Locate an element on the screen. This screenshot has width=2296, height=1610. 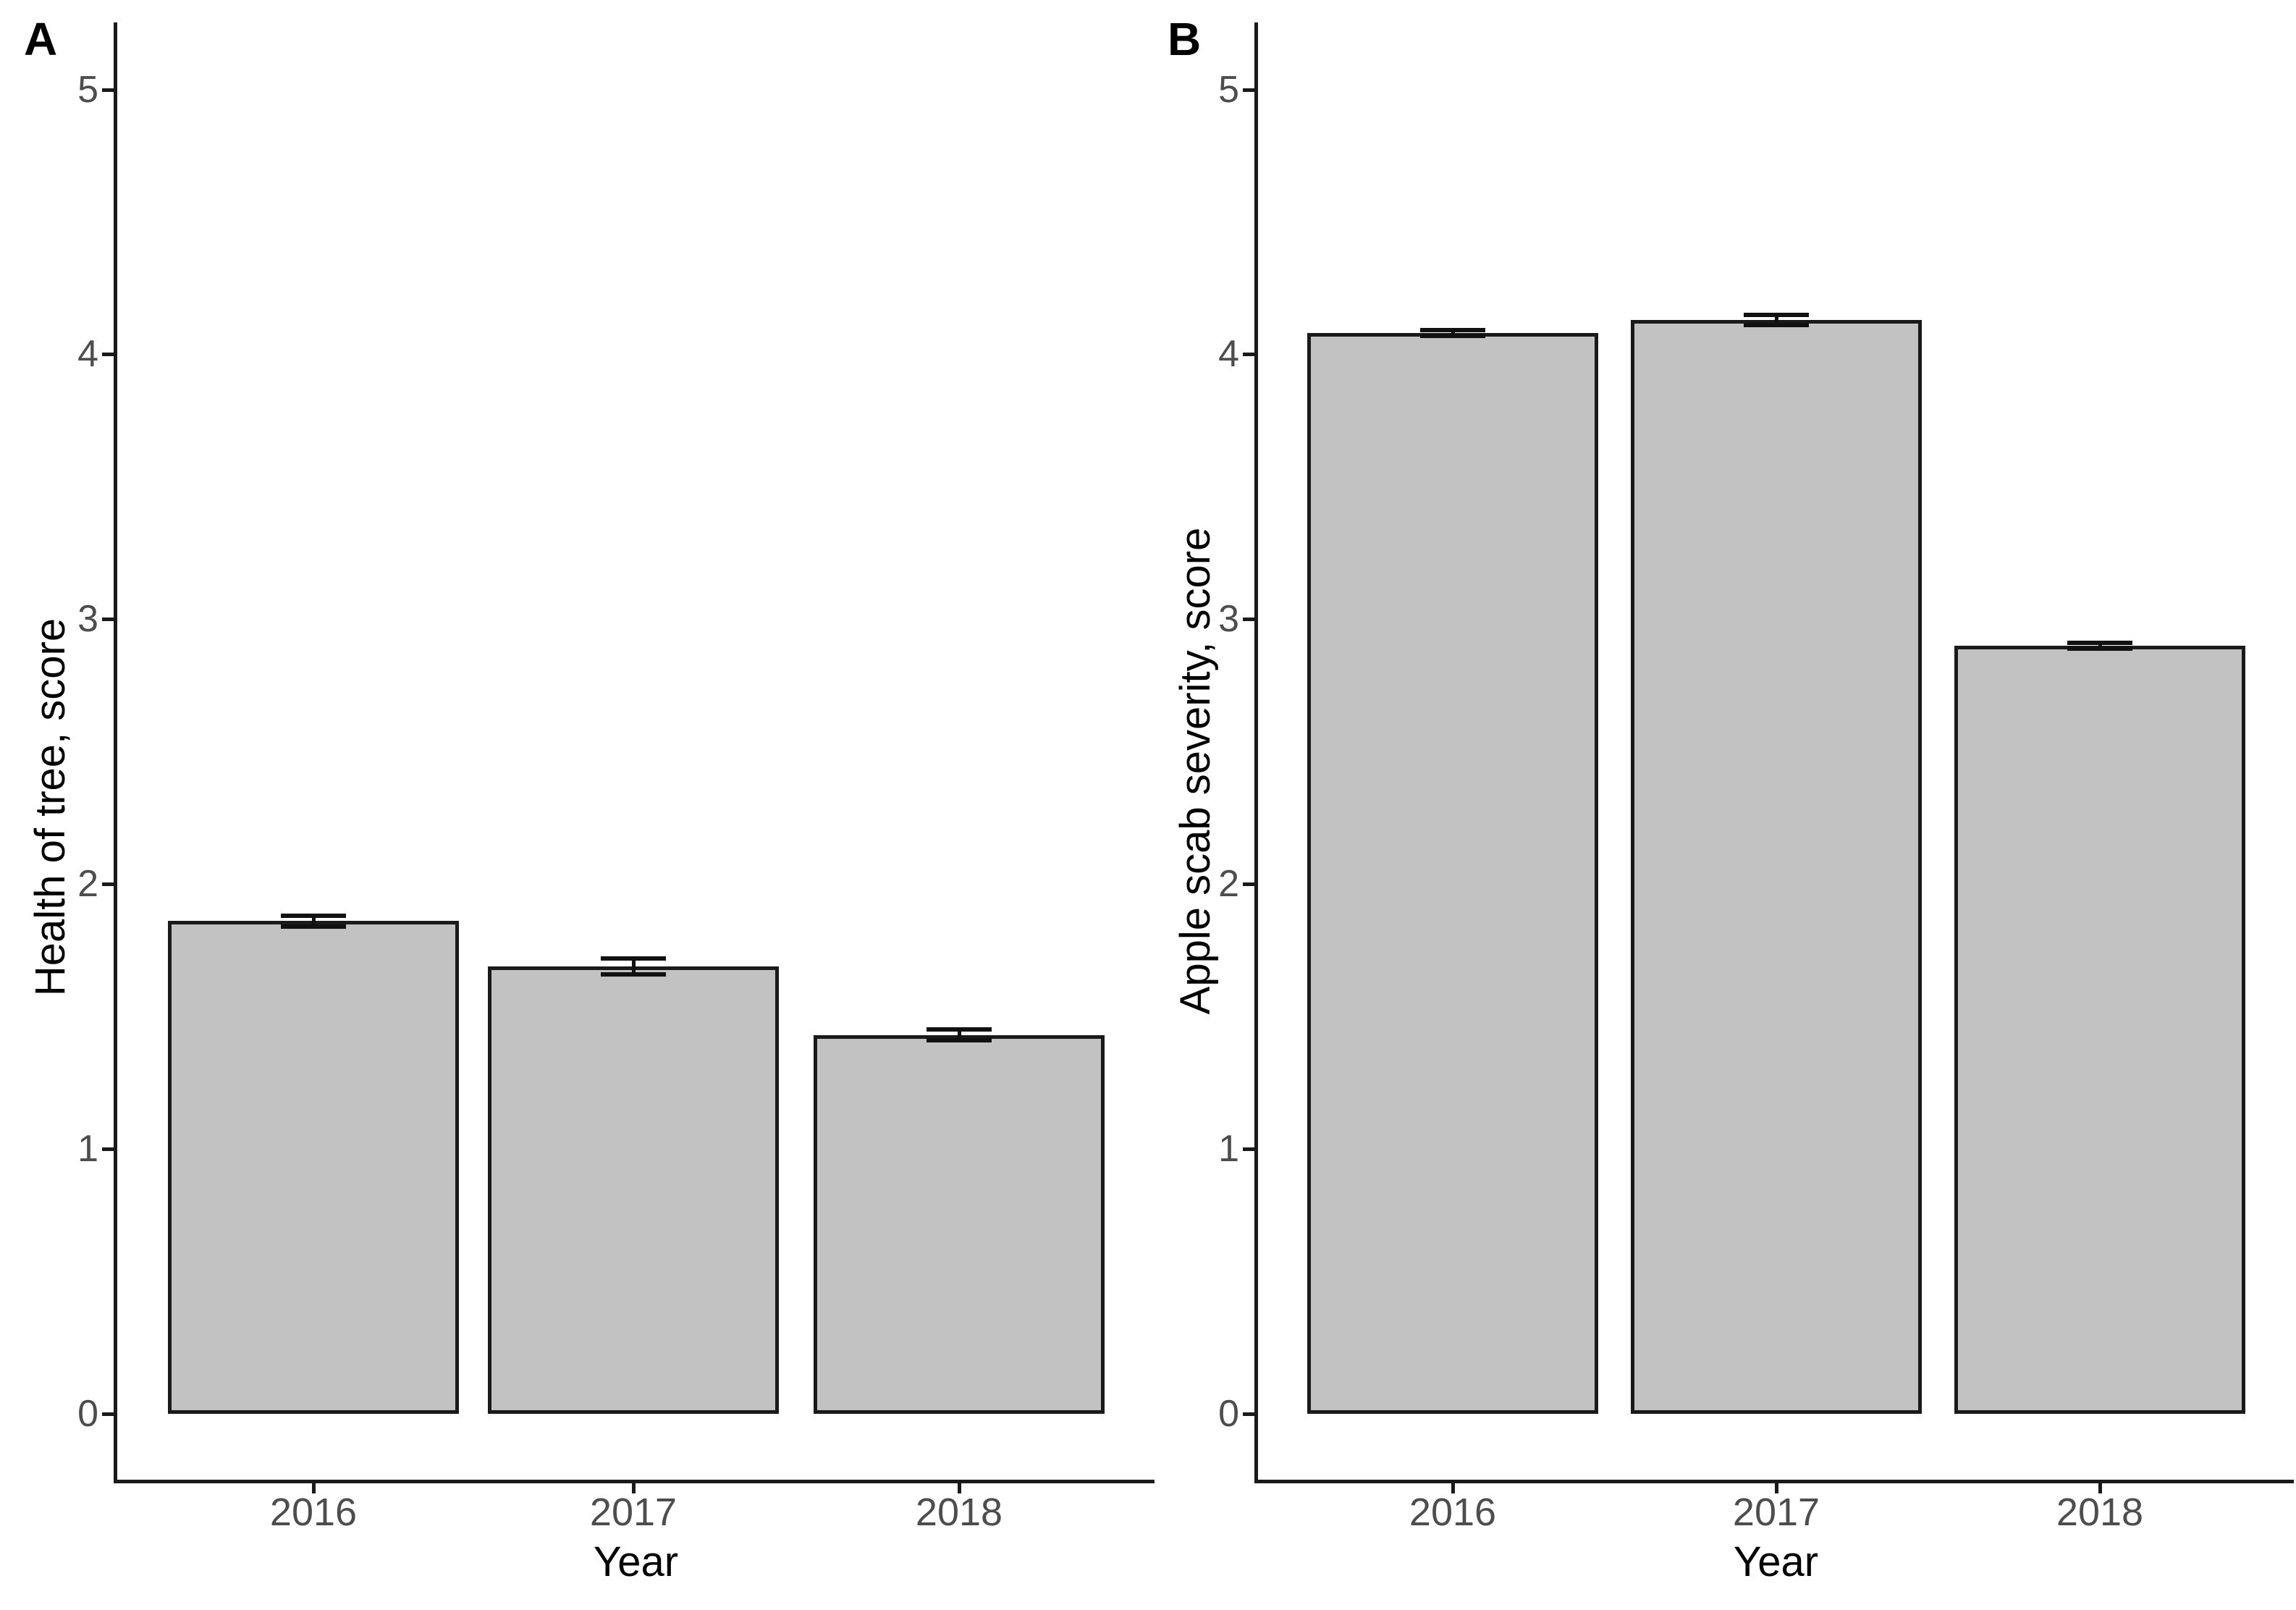
y-axis-title: Health of tree, score is located at coordinates (51, 807).